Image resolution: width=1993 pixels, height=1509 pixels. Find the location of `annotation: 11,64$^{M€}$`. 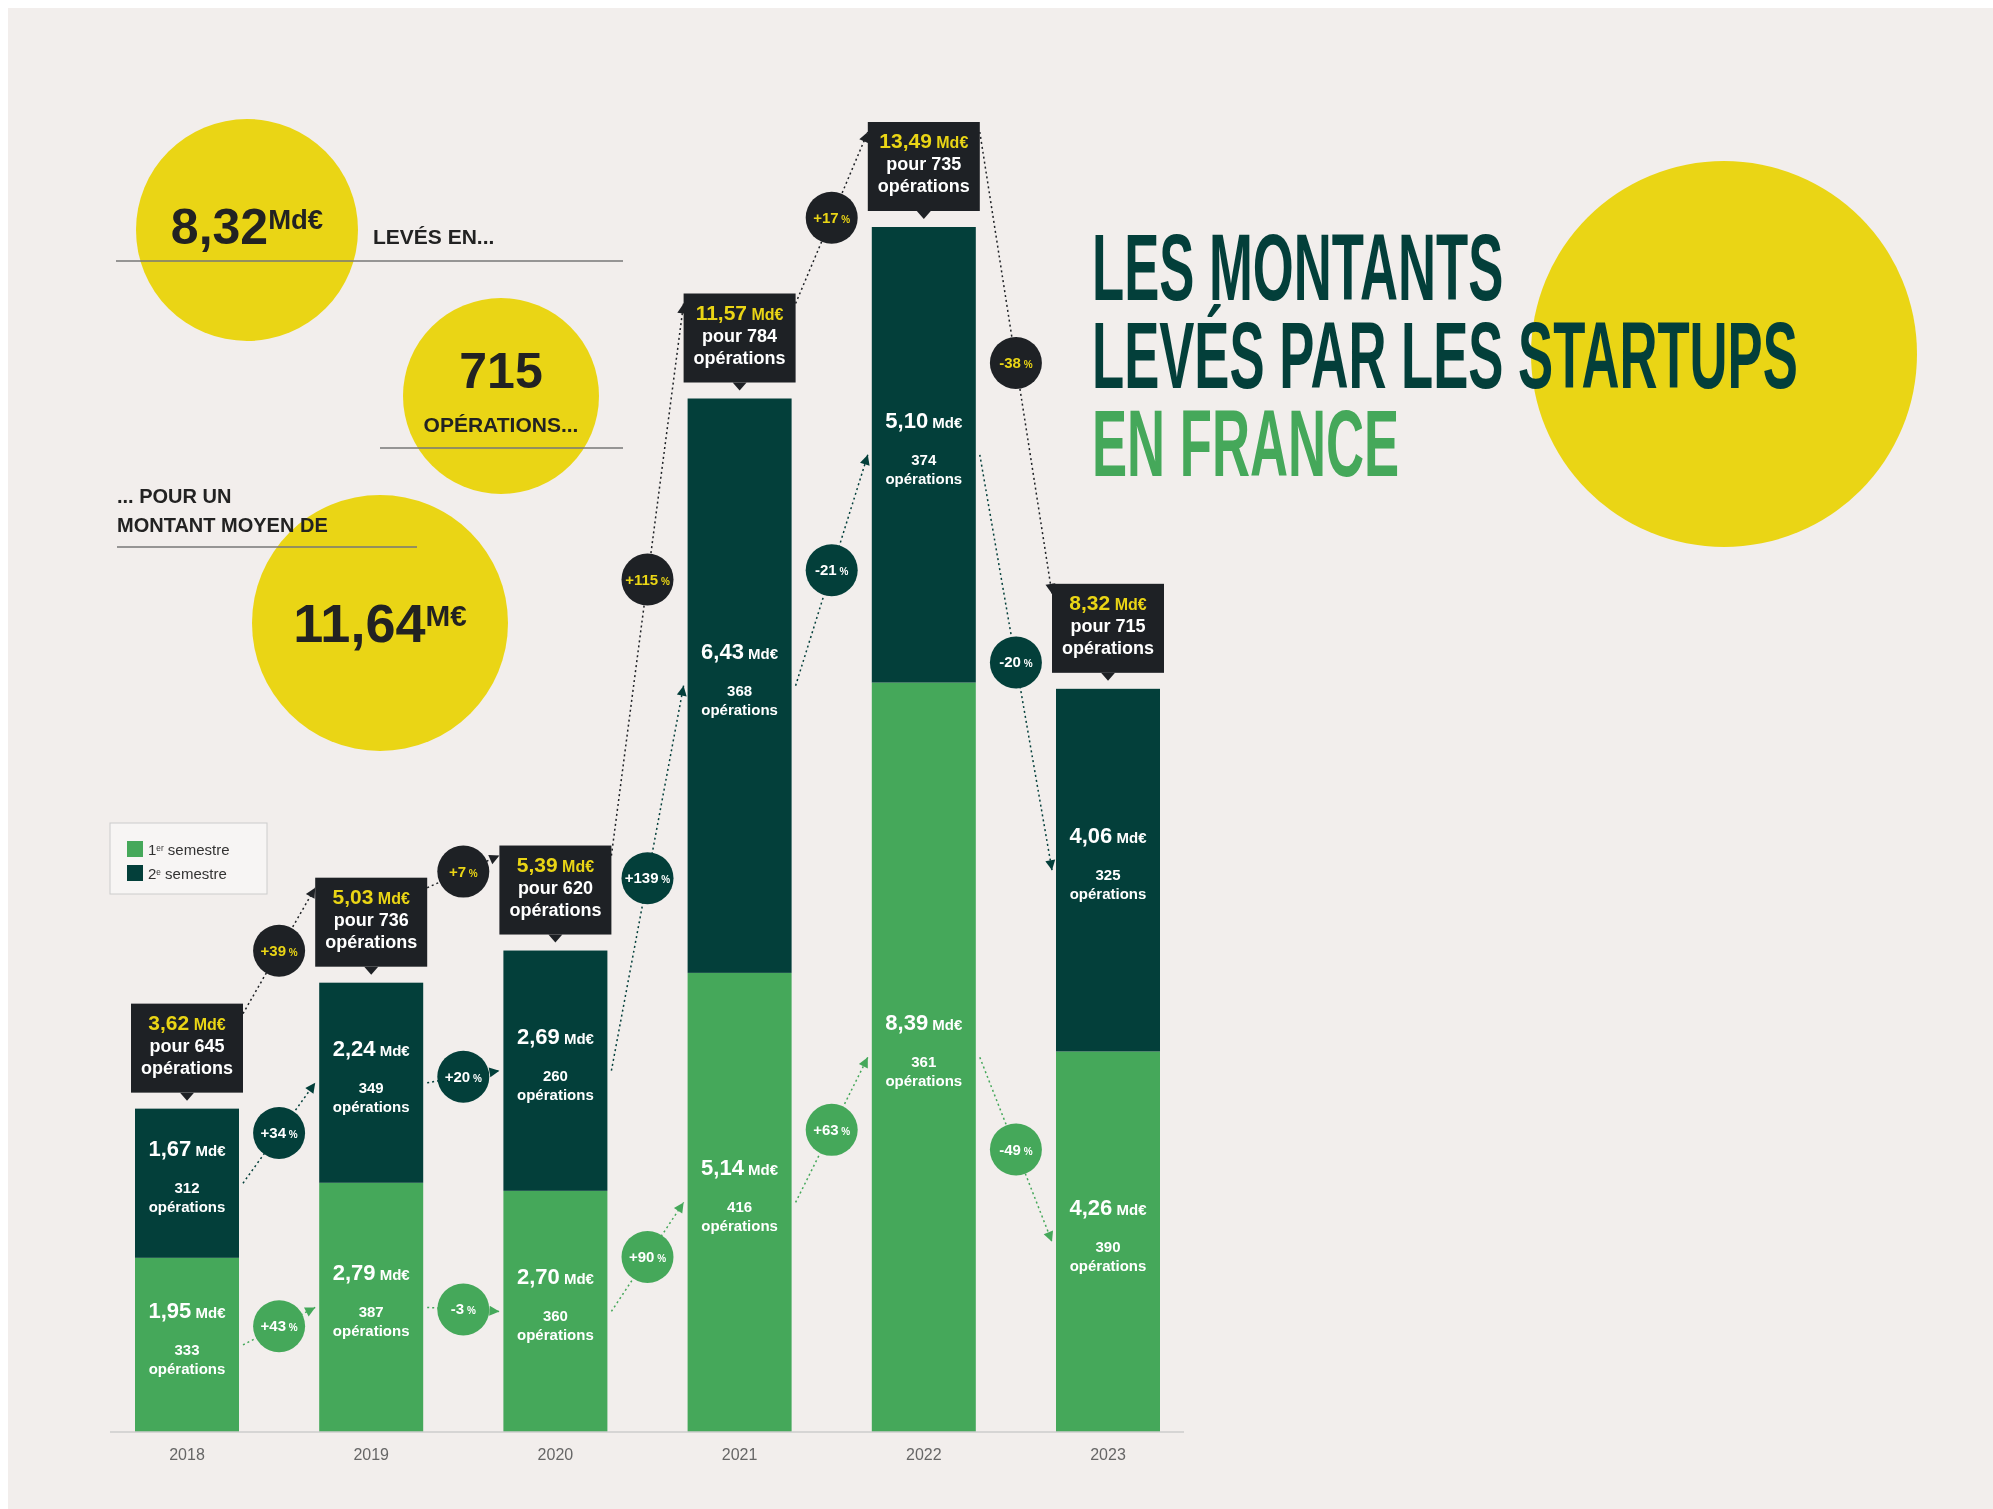

annotation: 11,64$^{M€}$ is located at coordinates (380, 623).